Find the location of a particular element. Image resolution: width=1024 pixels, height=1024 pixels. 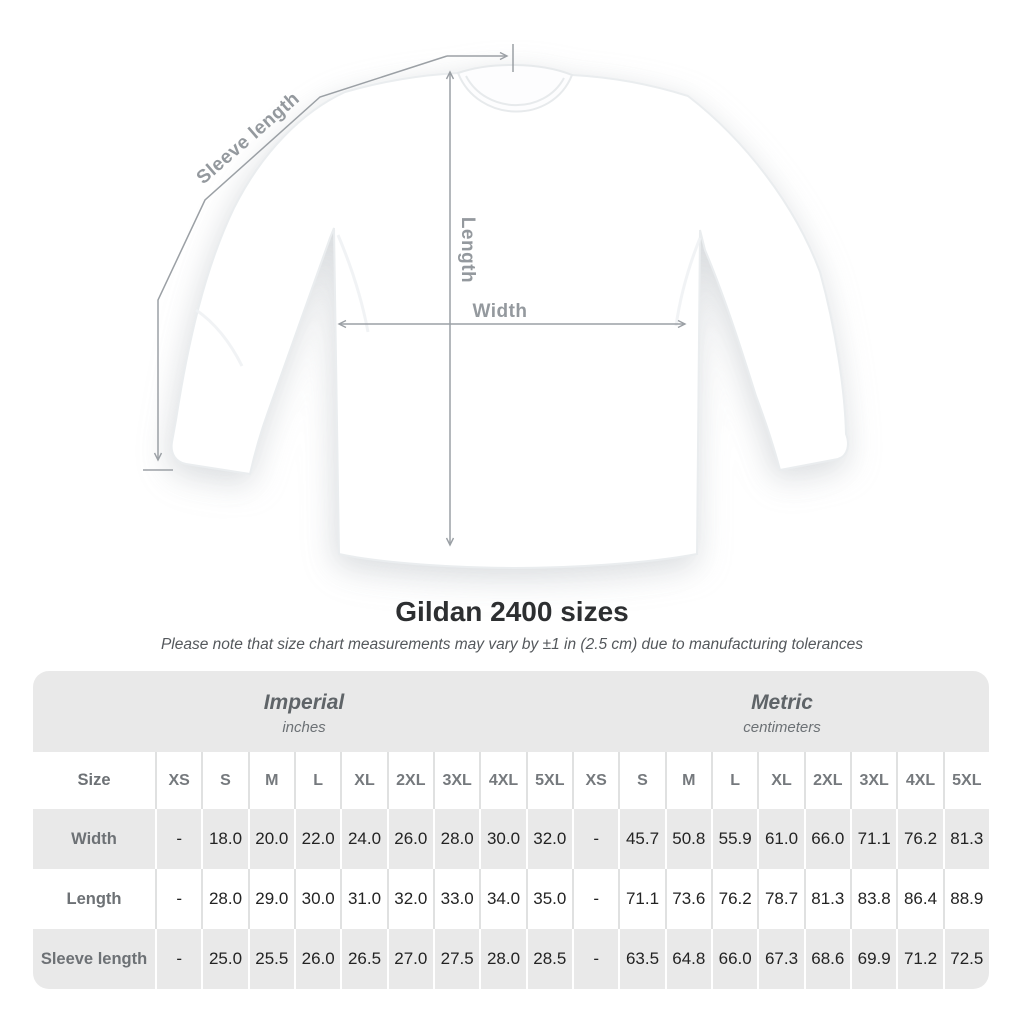

table-cell: 68.6 is located at coordinates (826, 959).